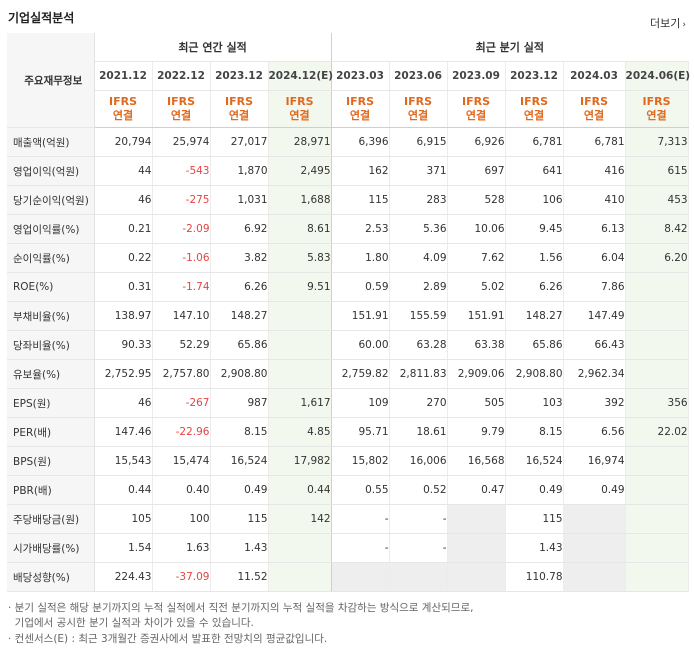 The width and height of the screenshot is (694, 648). Describe the element at coordinates (51, 200) in the screenshot. I see `row-label: 당기순이익(억원)` at that location.